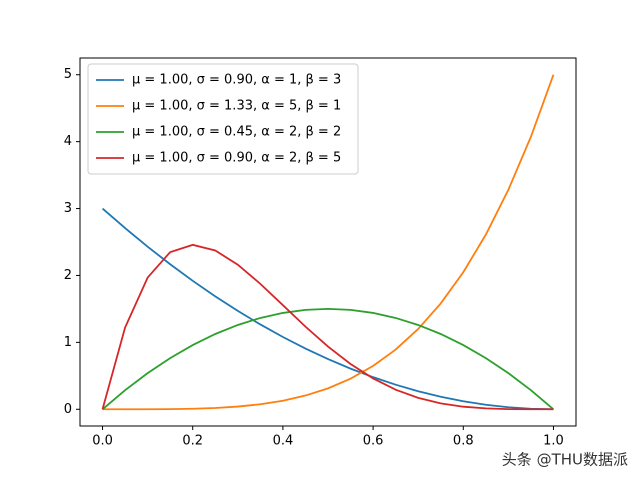 This screenshot has height=484, width=640. Describe the element at coordinates (328, 359) in the screenshot. I see `line` at that location.